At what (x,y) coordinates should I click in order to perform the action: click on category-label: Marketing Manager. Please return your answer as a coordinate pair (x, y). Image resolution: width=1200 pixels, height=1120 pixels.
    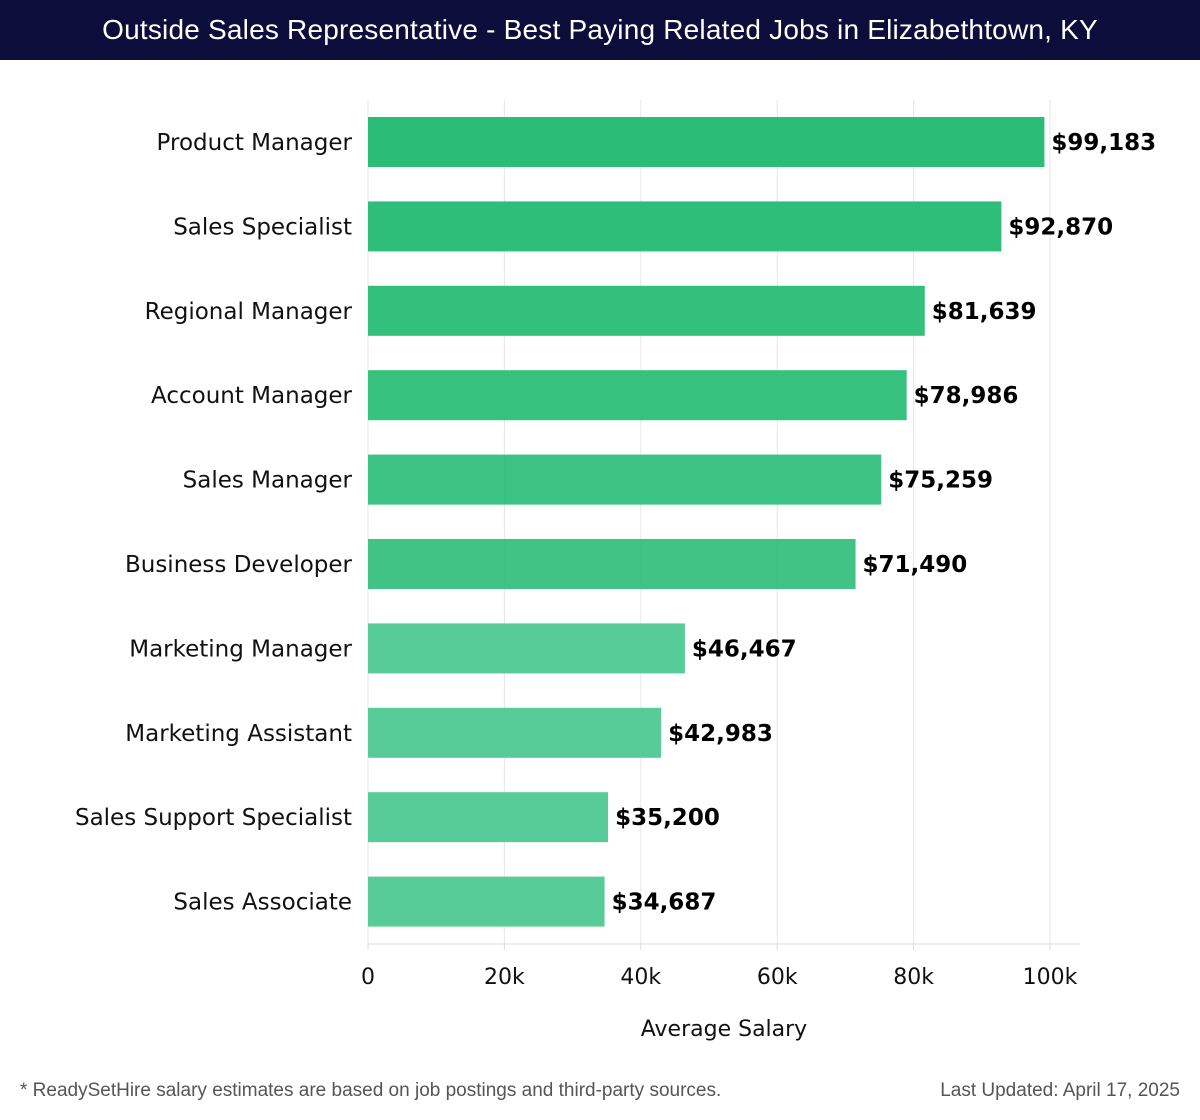
    Looking at the image, I should click on (240, 649).